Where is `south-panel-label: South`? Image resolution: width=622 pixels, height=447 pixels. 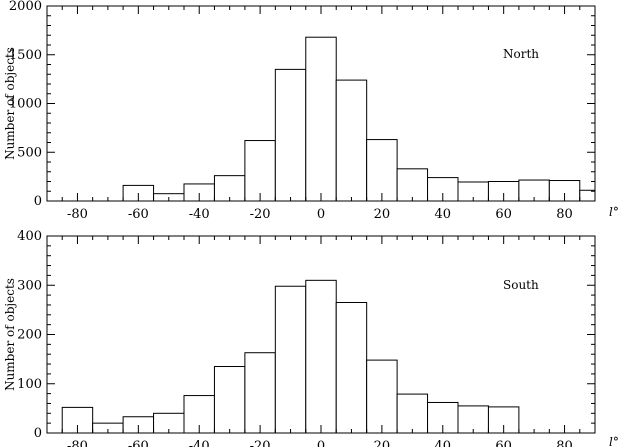
south-panel-label: South is located at coordinates (521, 285).